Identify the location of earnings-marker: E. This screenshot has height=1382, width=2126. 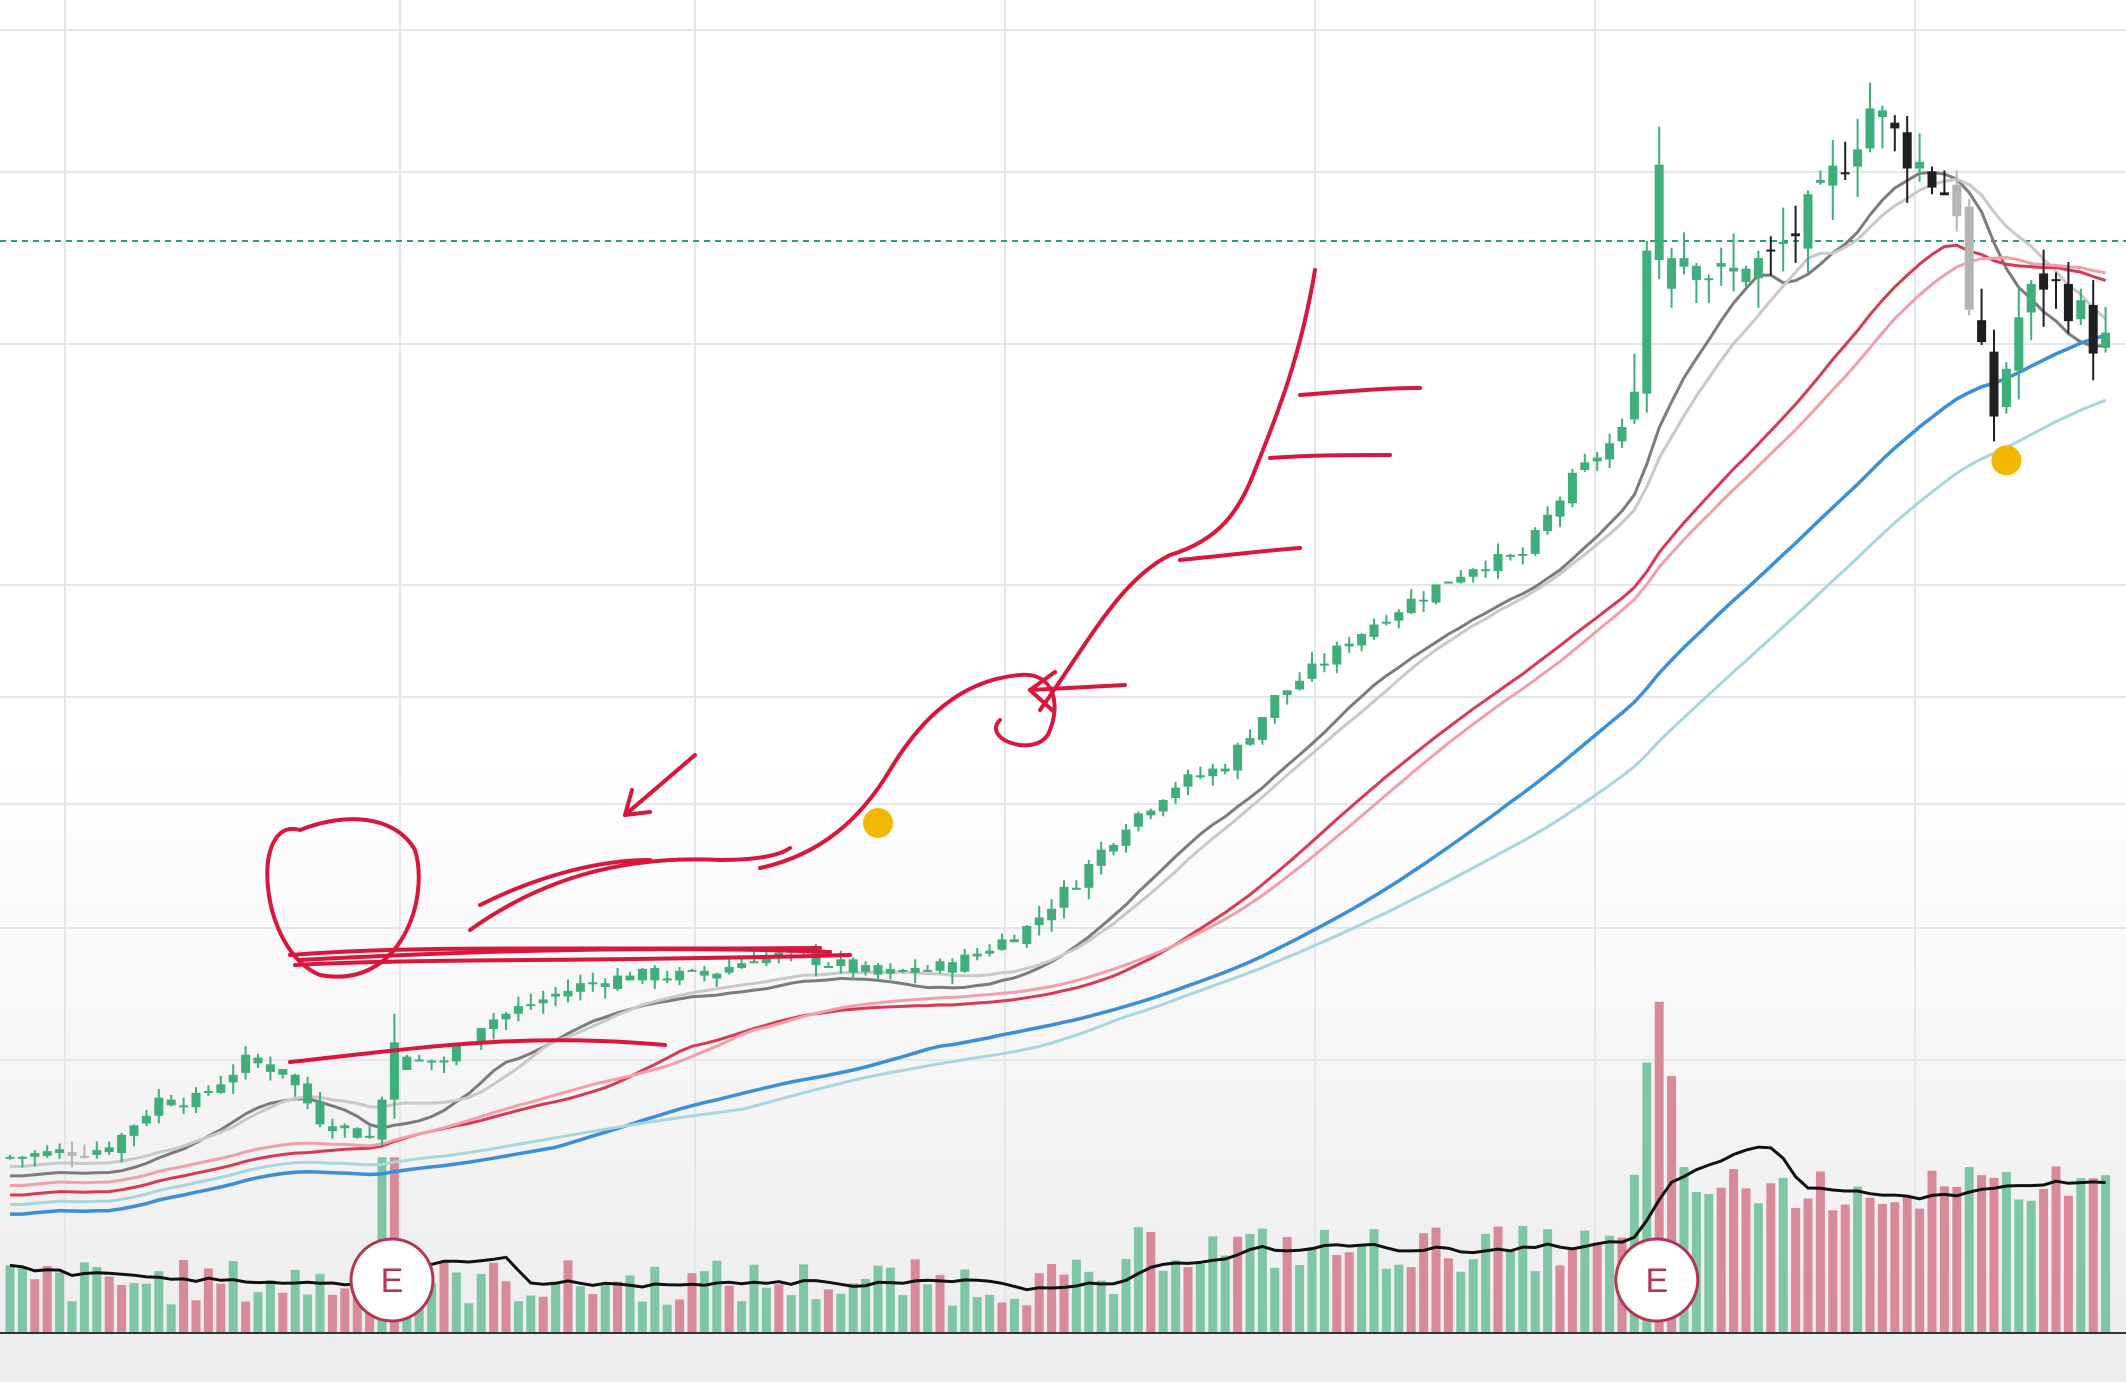
(392, 1280).